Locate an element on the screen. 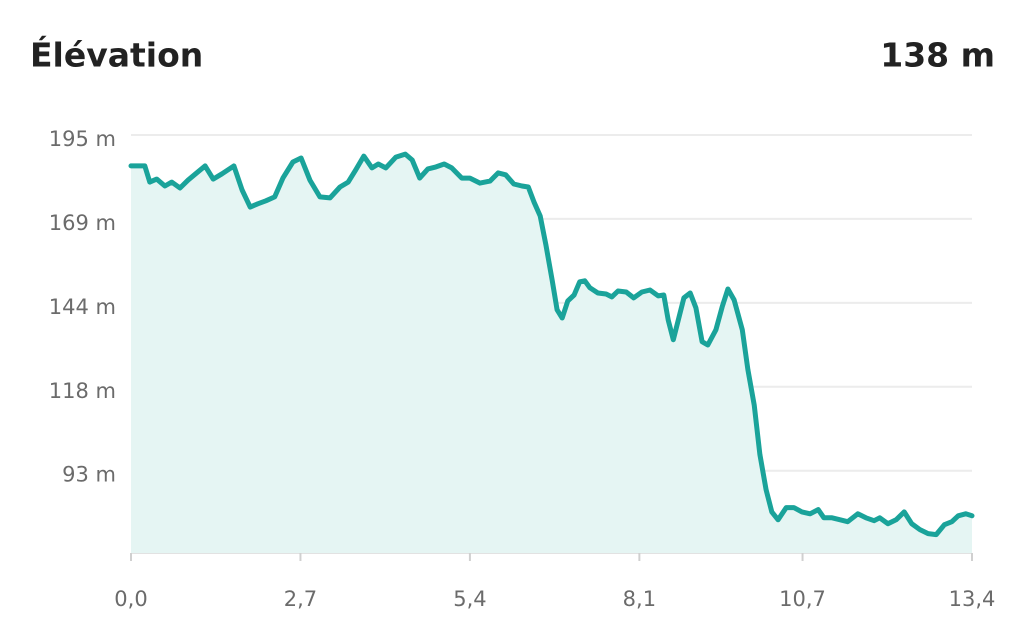 This screenshot has height=632, width=1024. x-tick-label: 10,7 is located at coordinates (802, 599).